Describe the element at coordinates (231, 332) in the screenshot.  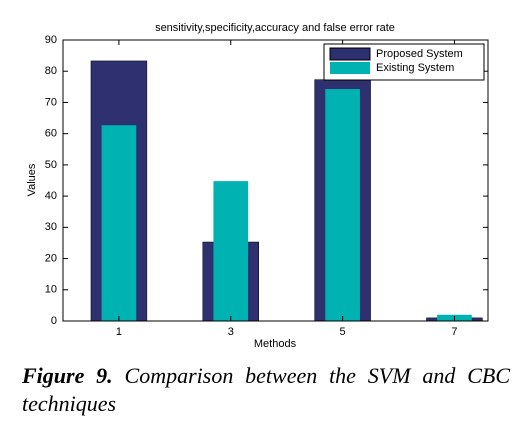
I see `x-tick-label: 3` at that location.